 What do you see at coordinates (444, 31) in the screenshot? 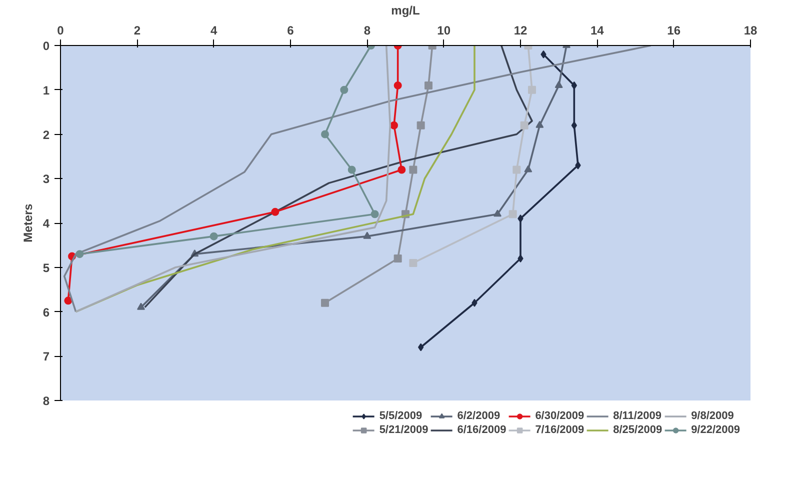
I see `x-tick-label: 10` at bounding box center [444, 31].